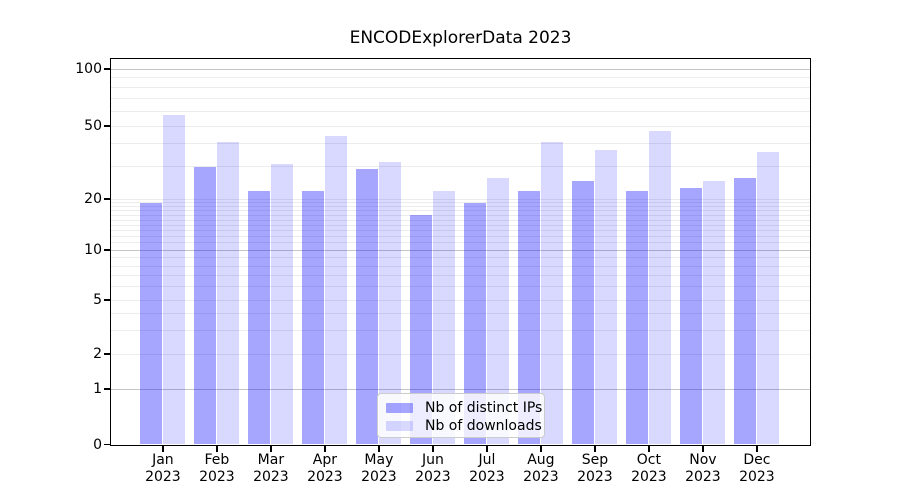 The height and width of the screenshot is (500, 900). I want to click on bar-nb-of-distinct-ips-mar, so click(259, 318).